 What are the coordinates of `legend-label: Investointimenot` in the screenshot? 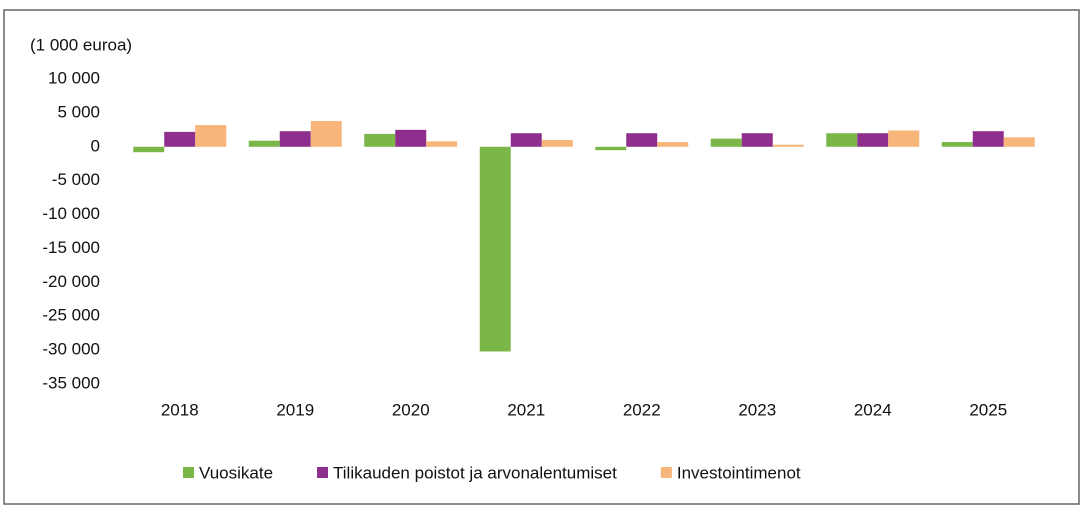 It's located at (739, 472).